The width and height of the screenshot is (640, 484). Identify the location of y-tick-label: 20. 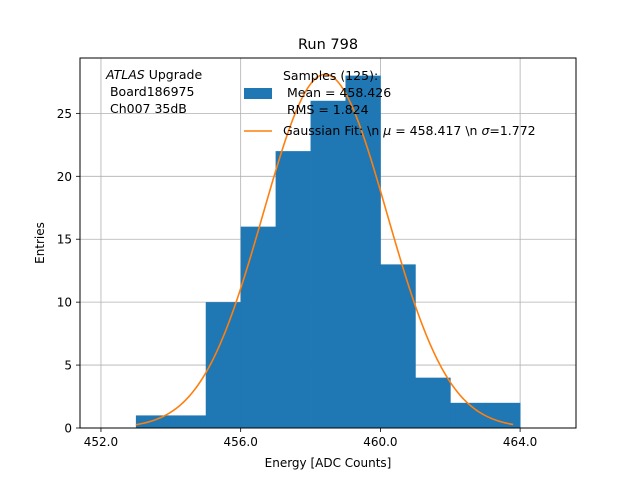
(64, 177).